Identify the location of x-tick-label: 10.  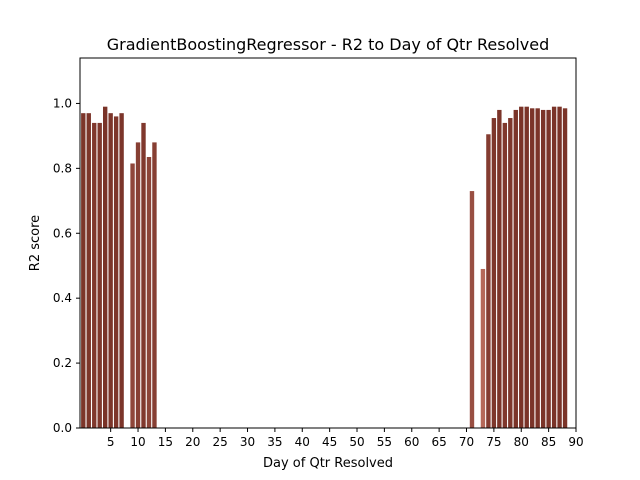
(137, 442).